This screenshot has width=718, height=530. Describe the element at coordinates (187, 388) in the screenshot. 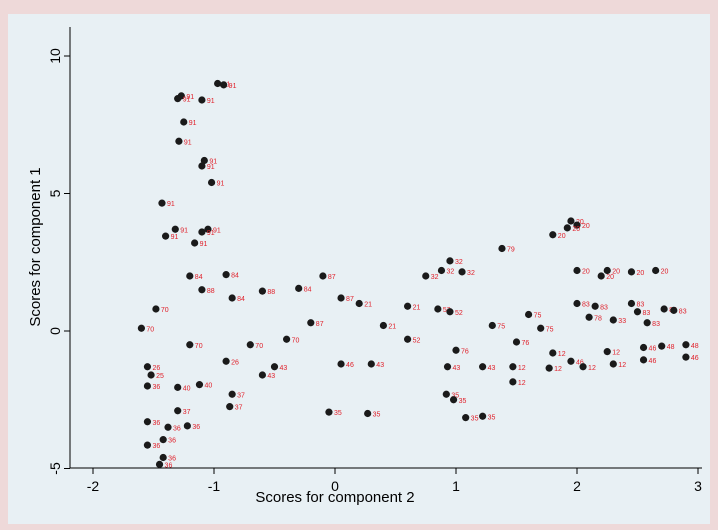

I see `data-point-label: 40` at that location.